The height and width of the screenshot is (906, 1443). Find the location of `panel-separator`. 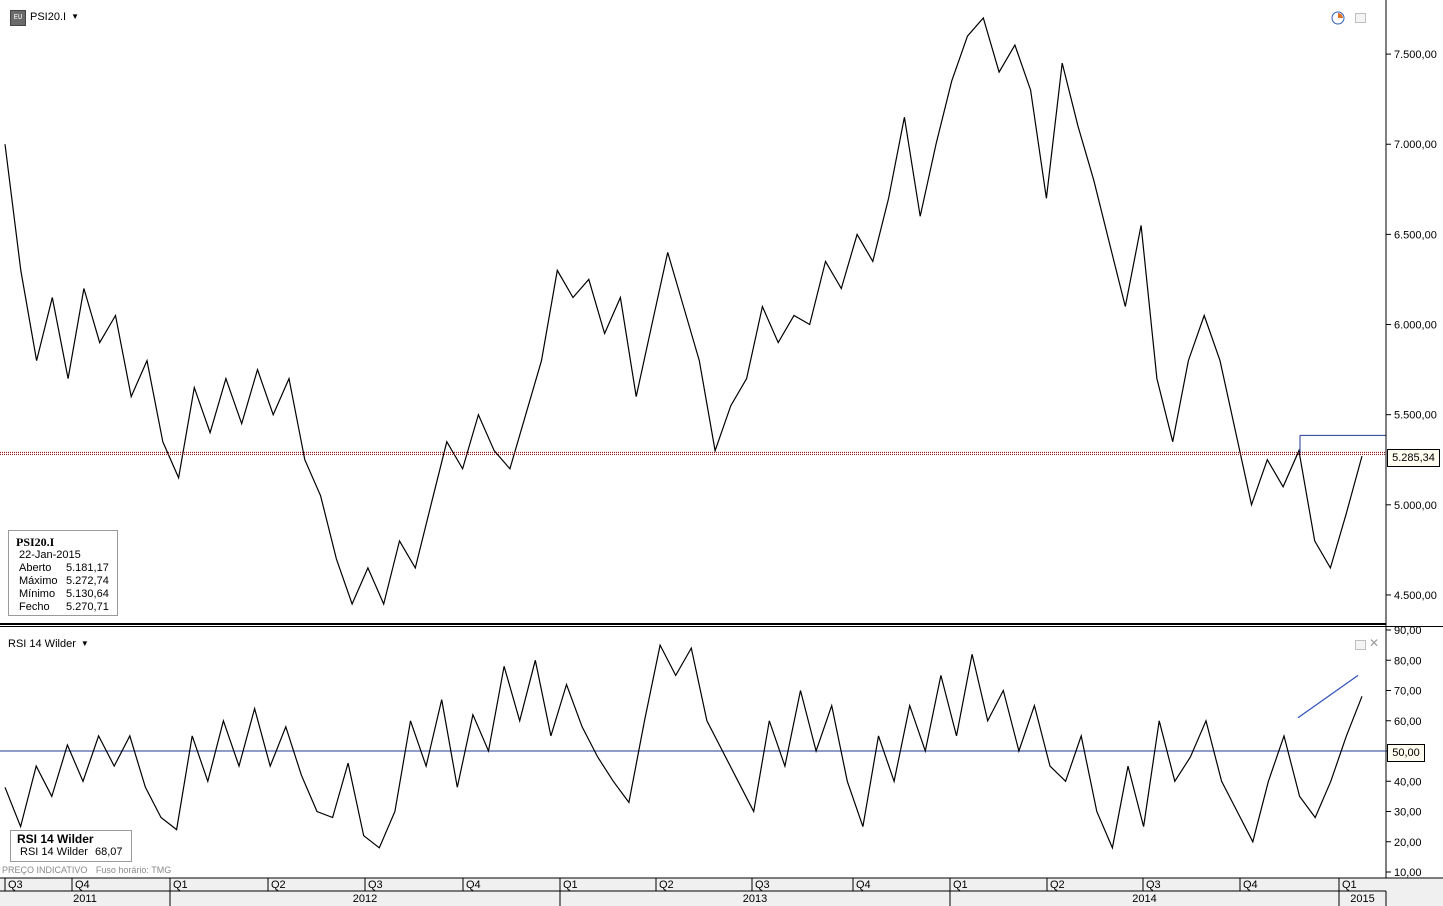

panel-separator is located at coordinates (693, 624).